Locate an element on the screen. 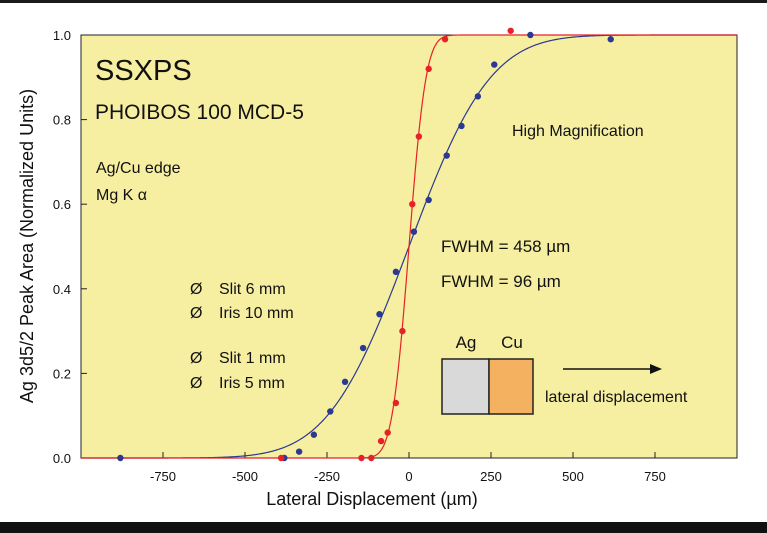  x-tick-label: 500 is located at coordinates (573, 476).